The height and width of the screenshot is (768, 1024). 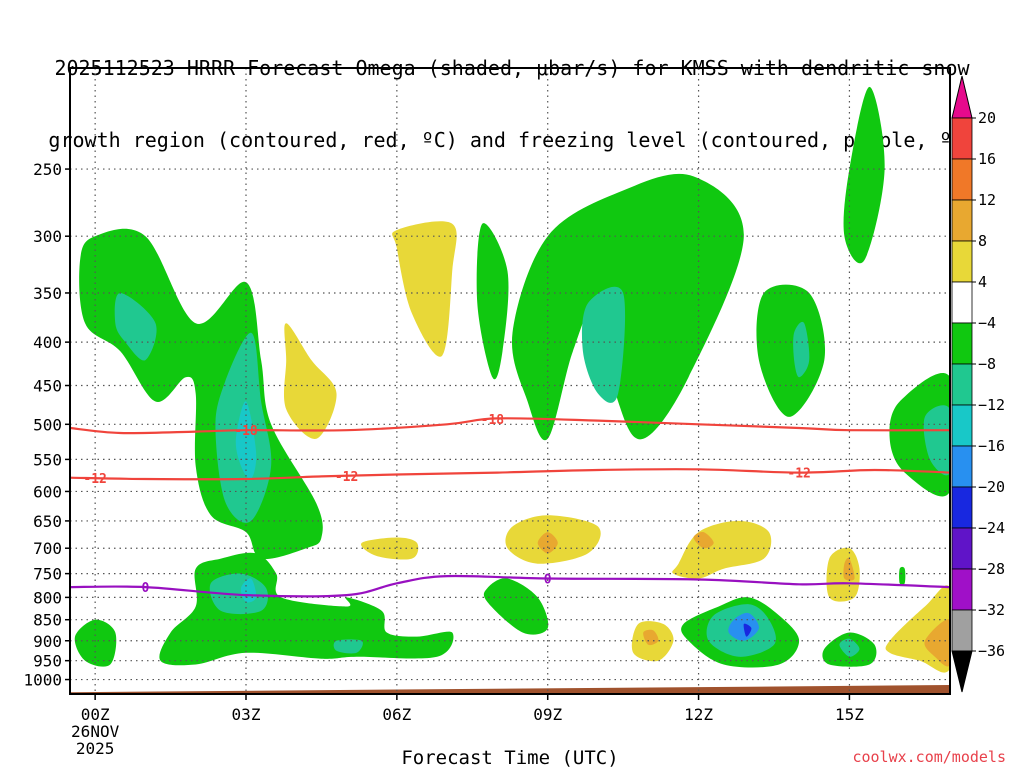 What do you see at coordinates (991, 610) in the screenshot?
I see `colorbar-label: −32` at bounding box center [991, 610].